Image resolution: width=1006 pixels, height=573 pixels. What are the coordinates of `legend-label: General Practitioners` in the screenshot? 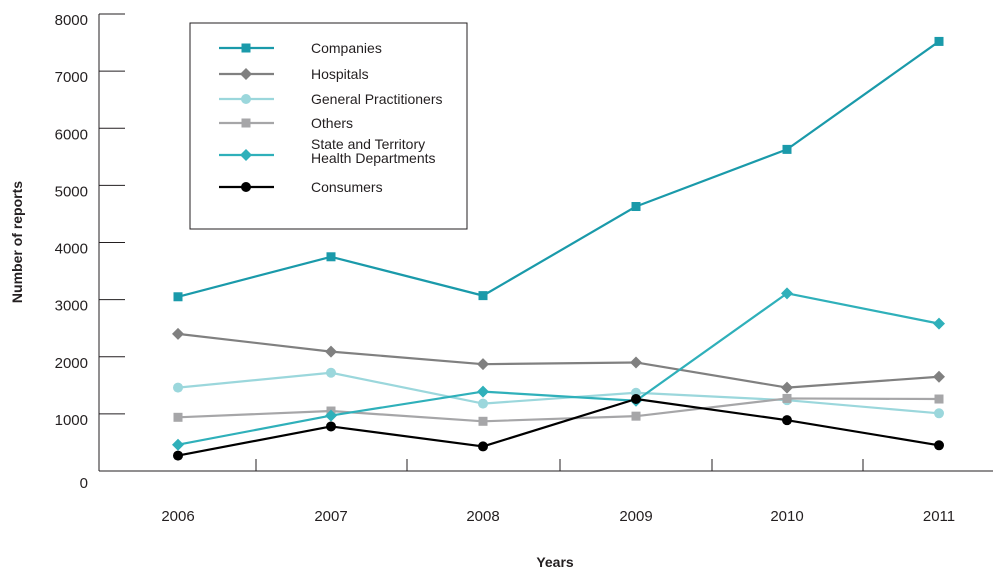 It's located at (377, 99).